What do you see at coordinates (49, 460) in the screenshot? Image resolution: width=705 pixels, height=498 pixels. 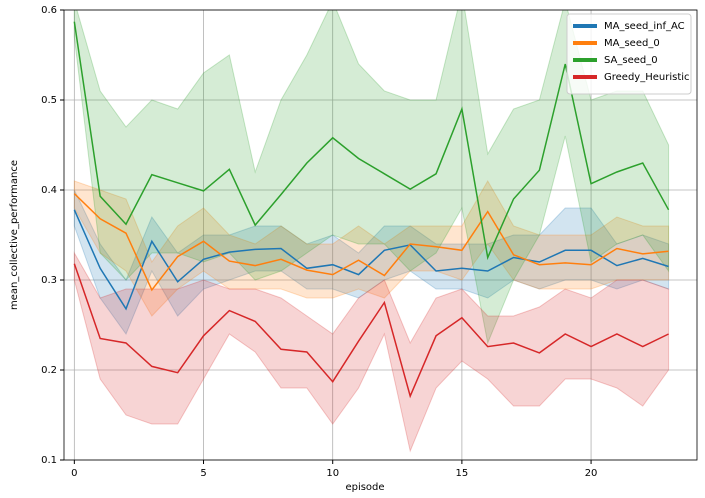 I see `y-tick-label: 0.1` at bounding box center [49, 460].